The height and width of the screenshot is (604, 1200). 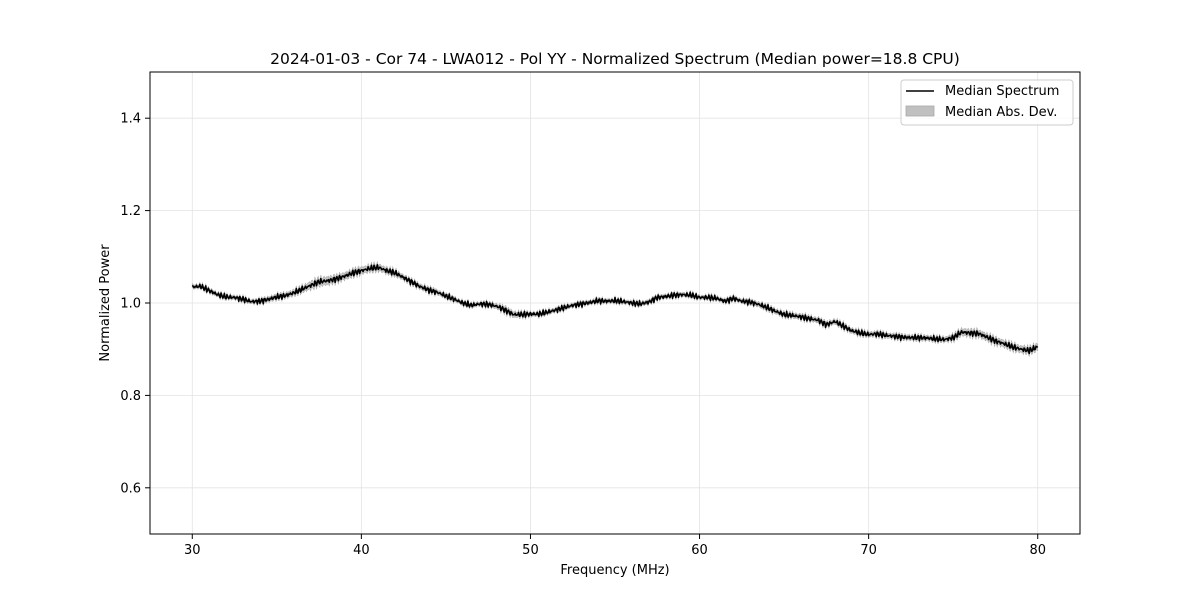 I want to click on plot-area, so click(x=615, y=308).